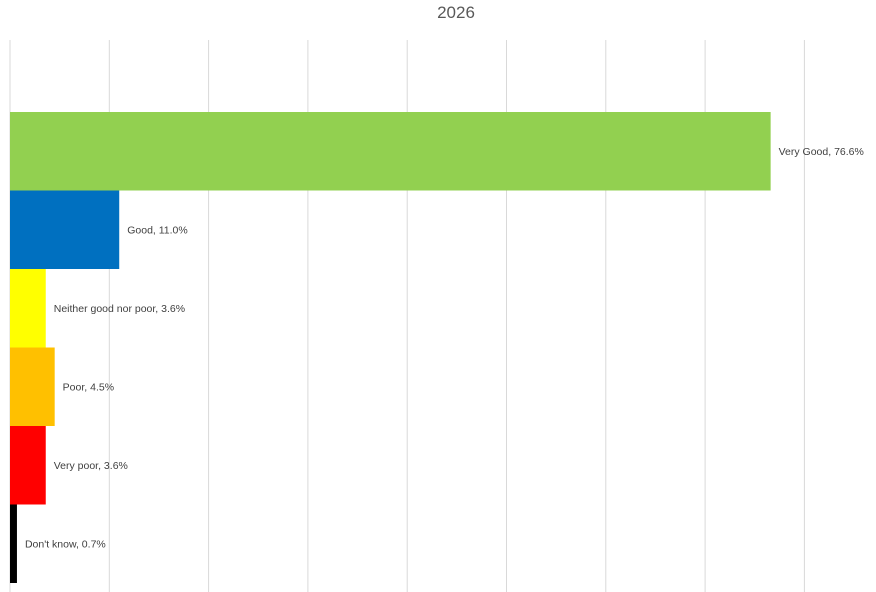  What do you see at coordinates (65, 544) in the screenshot?
I see `data-label-don-t-know: Don't know, 0.7%` at bounding box center [65, 544].